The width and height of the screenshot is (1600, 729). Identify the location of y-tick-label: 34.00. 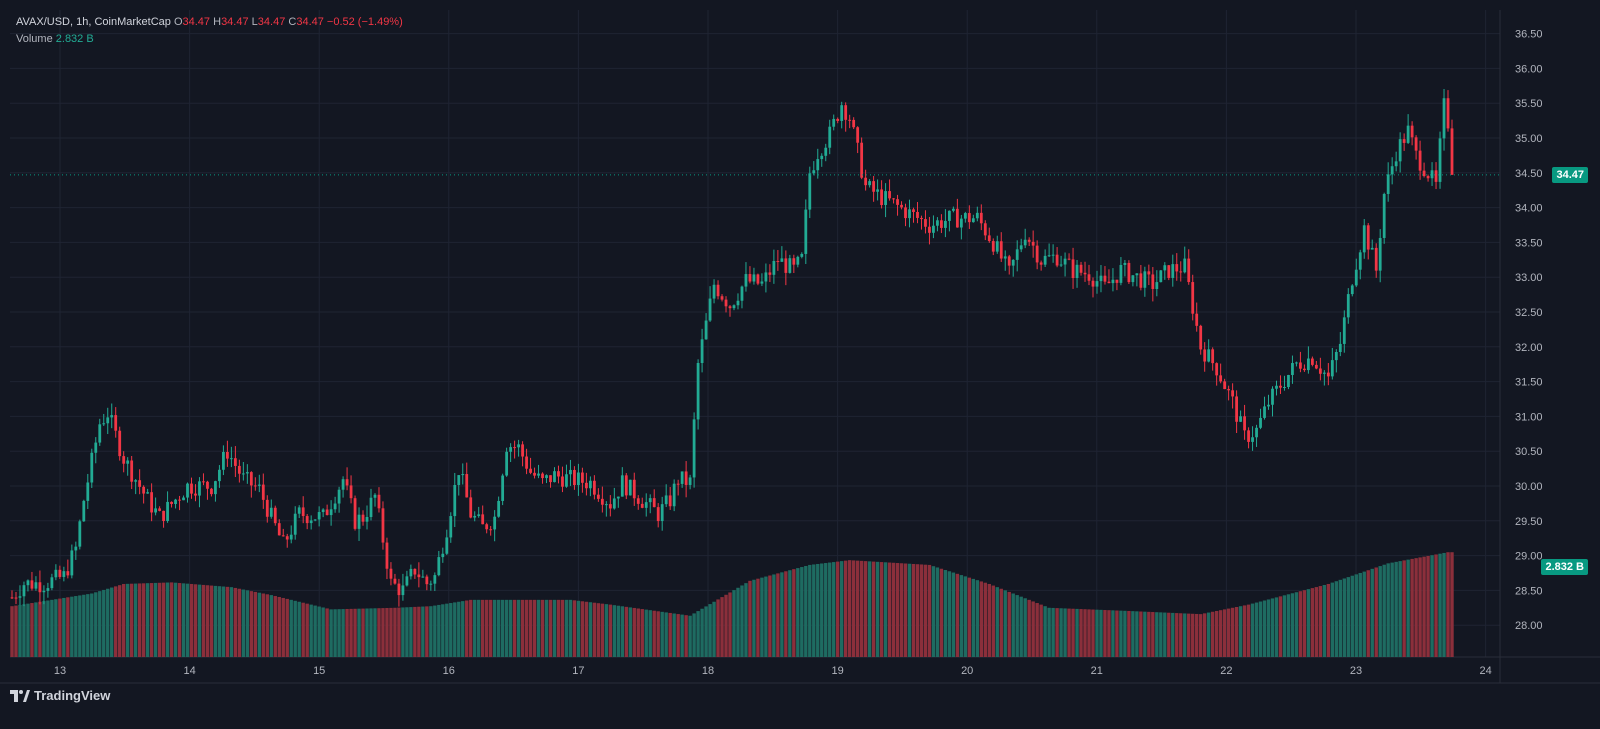
(1529, 209).